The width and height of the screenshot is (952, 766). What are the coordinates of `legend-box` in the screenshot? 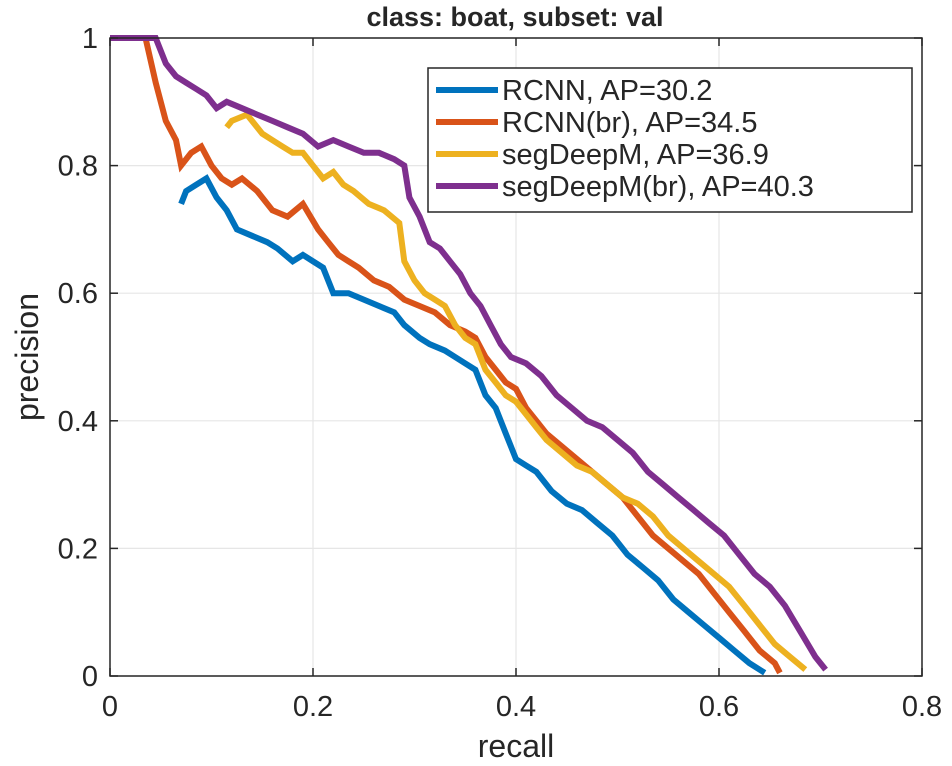 It's located at (670, 140).